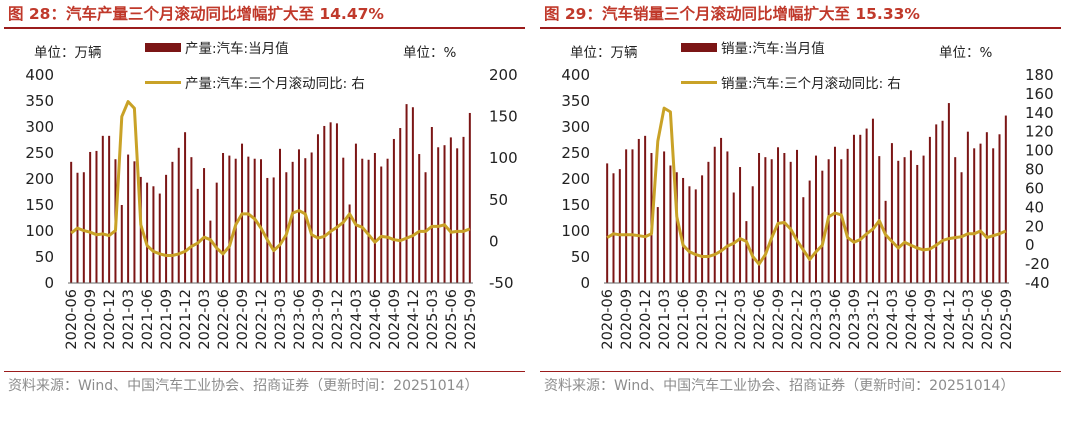 This screenshot has height=428, width=1067. What do you see at coordinates (1034, 170) in the screenshot?
I see `y-right-tick-label: 80` at bounding box center [1034, 170].